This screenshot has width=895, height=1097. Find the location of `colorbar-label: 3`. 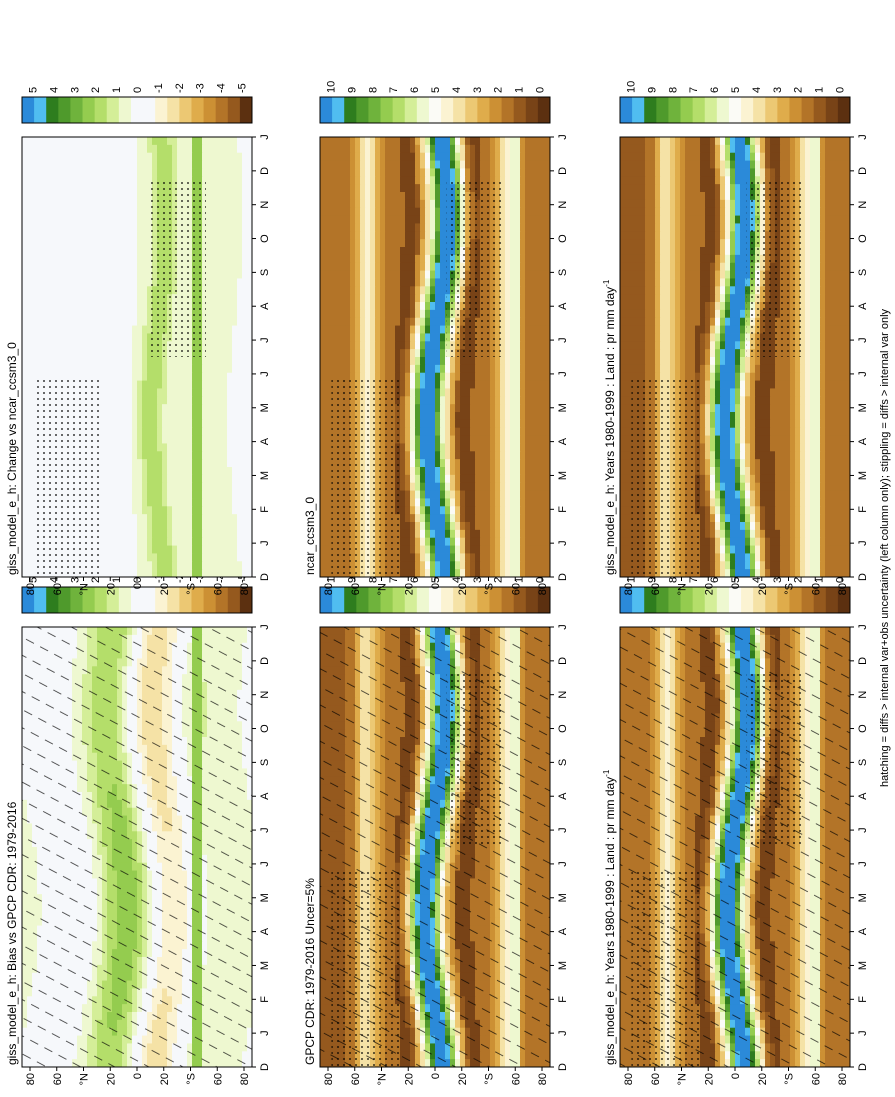

colorbar-label: 3 is located at coordinates (778, 580).